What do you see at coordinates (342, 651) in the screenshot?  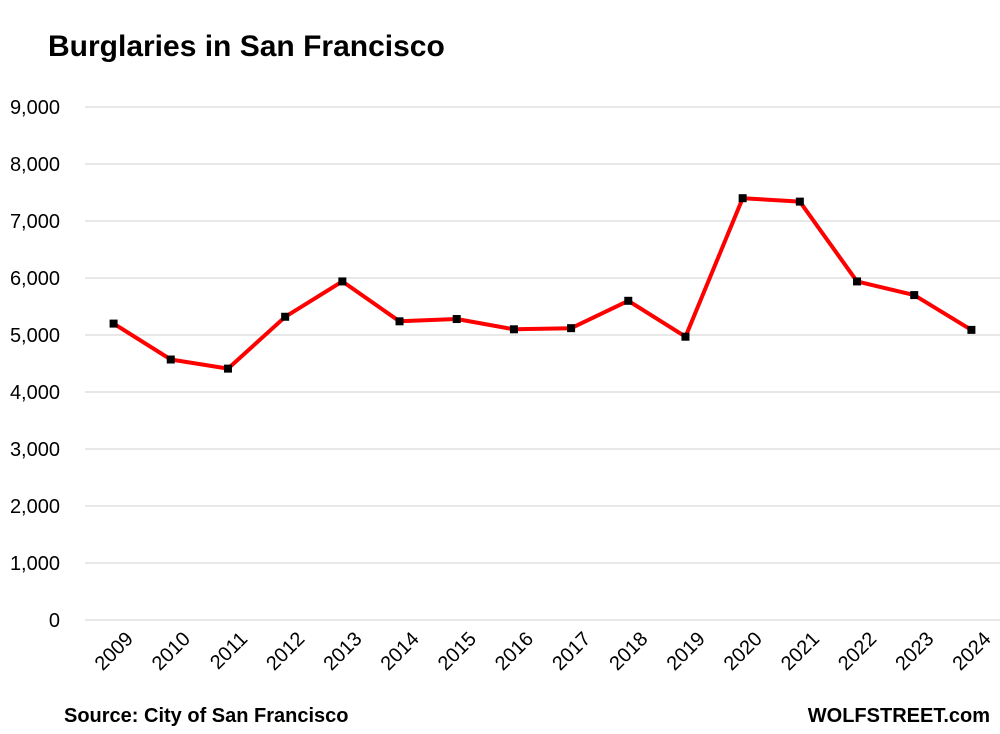 I see `x-tick-label: 2013` at bounding box center [342, 651].